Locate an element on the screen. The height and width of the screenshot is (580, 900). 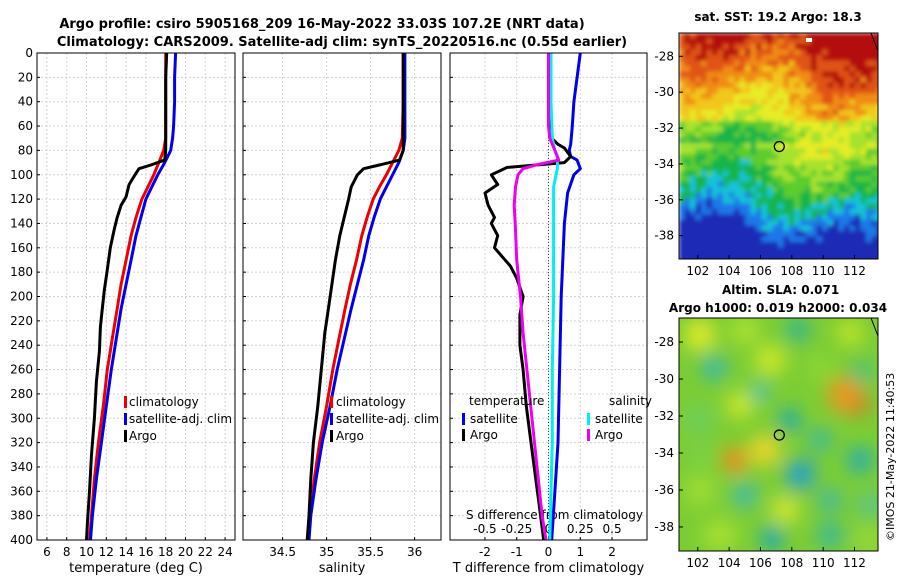
legend-label-t-argo: Argo is located at coordinates (484, 435).